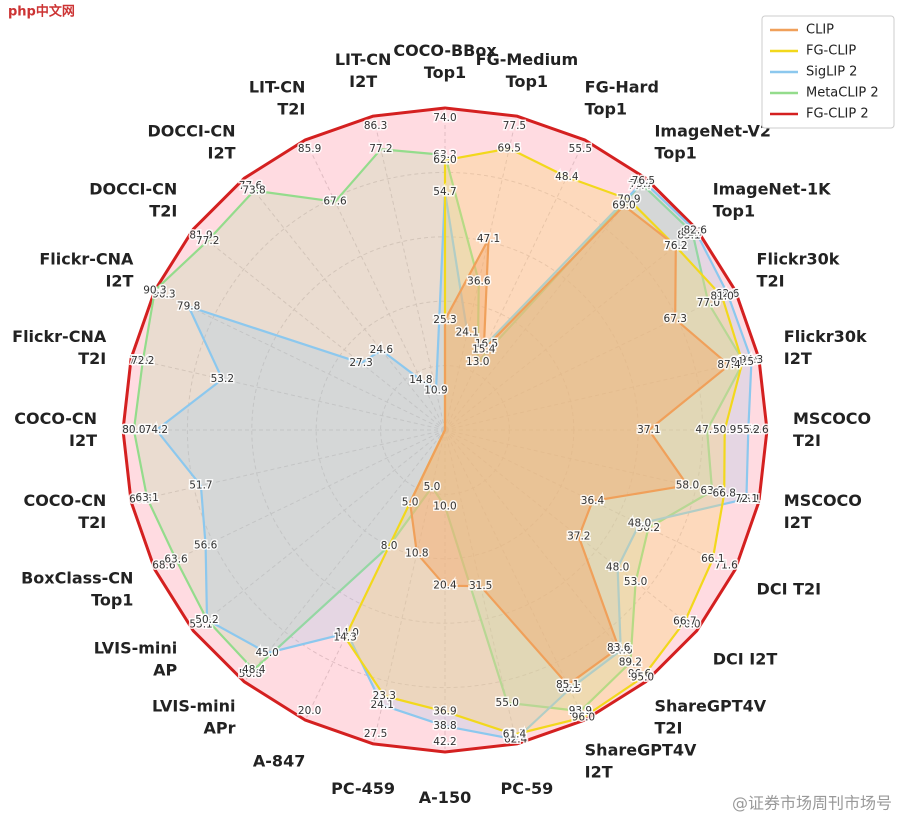 The height and width of the screenshot is (828, 906). I want to click on value-label: 91.9, so click(743, 362).